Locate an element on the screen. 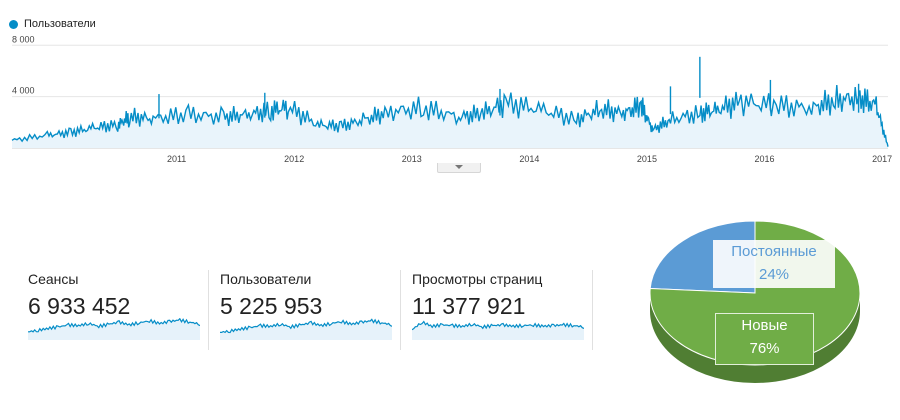  pie-slice-percent: 76% is located at coordinates (764, 348).